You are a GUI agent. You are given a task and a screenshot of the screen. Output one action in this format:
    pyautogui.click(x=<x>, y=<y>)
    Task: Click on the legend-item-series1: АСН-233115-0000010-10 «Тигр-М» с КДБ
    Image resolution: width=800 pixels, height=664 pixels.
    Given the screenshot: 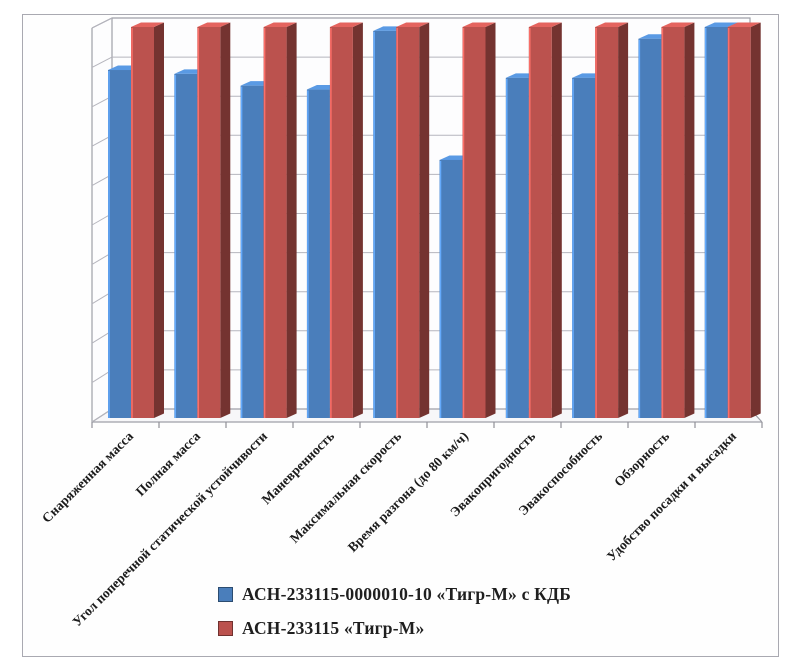 What is the action you would take?
    pyautogui.click(x=394, y=594)
    